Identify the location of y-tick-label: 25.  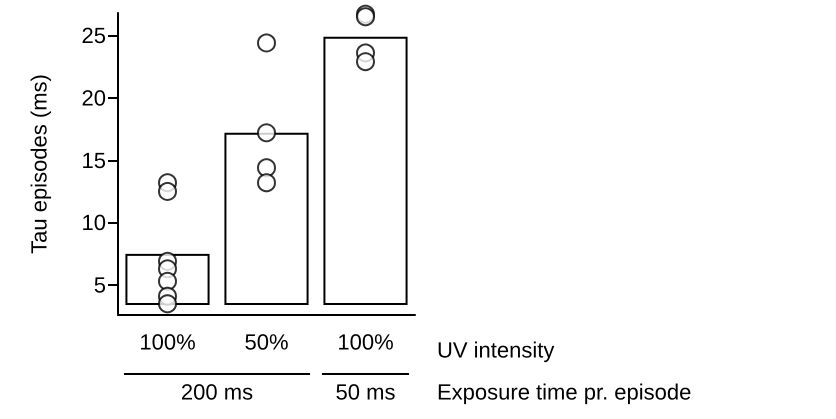
(94, 35).